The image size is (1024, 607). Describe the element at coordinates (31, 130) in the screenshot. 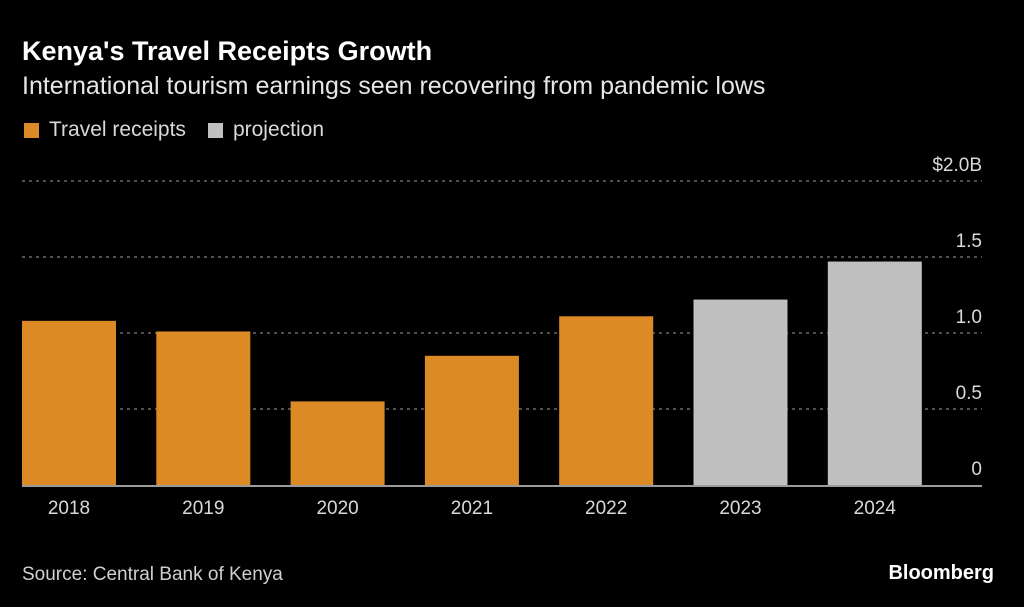

I see `legend-swatch-travel-receipts` at that location.